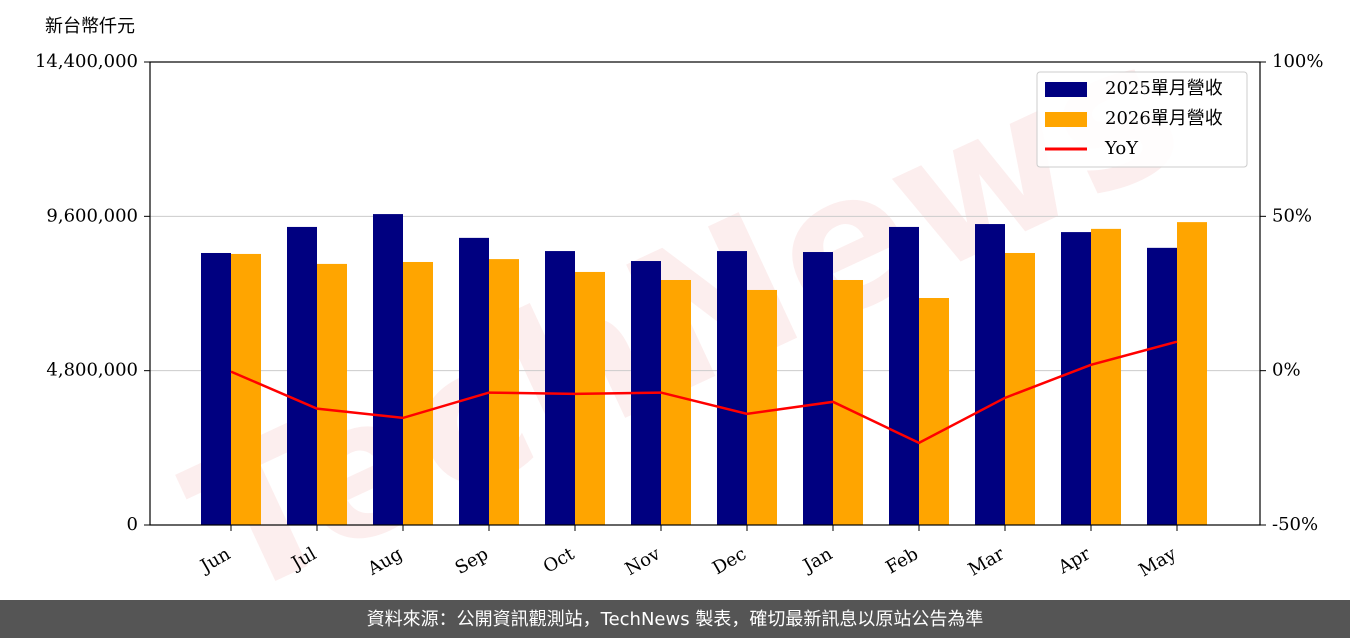 This screenshot has height=638, width=1350. Describe the element at coordinates (643, 561) in the screenshot. I see `x-tick-label: Nov` at that location.